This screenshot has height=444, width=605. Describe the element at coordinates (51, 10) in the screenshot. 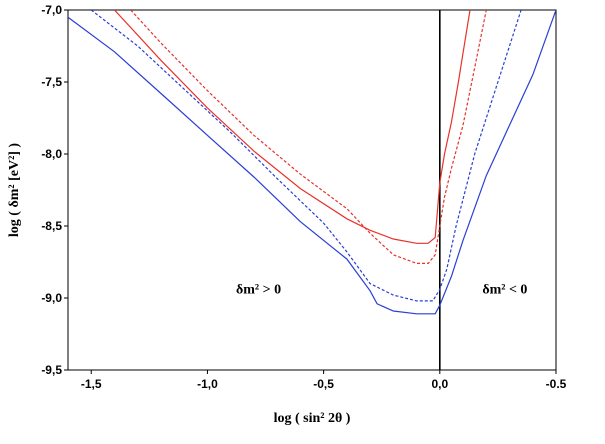

I see `y-tick-label-0: -7,0` at that location.